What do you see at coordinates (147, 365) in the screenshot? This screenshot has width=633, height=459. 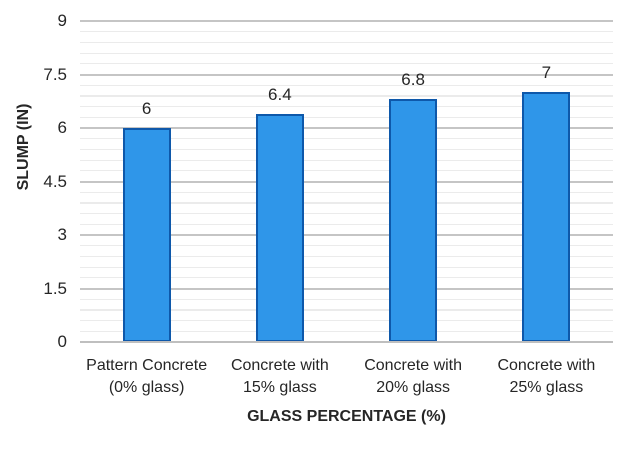 I see `category-label-line: Pattern Concrete` at bounding box center [147, 365].